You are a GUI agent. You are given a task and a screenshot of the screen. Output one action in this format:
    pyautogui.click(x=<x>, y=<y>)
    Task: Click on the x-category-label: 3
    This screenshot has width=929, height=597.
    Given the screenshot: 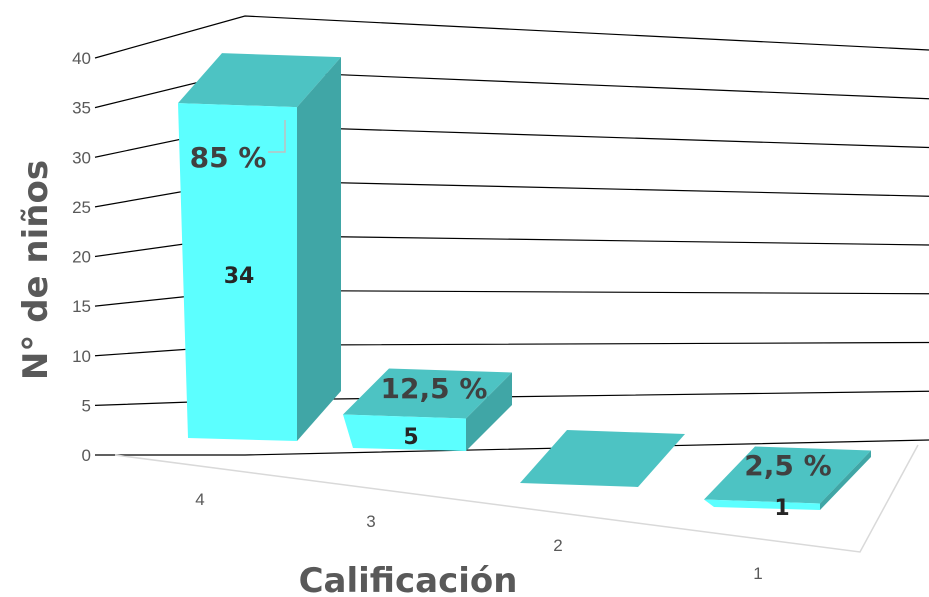 What is the action you would take?
    pyautogui.click(x=370, y=521)
    